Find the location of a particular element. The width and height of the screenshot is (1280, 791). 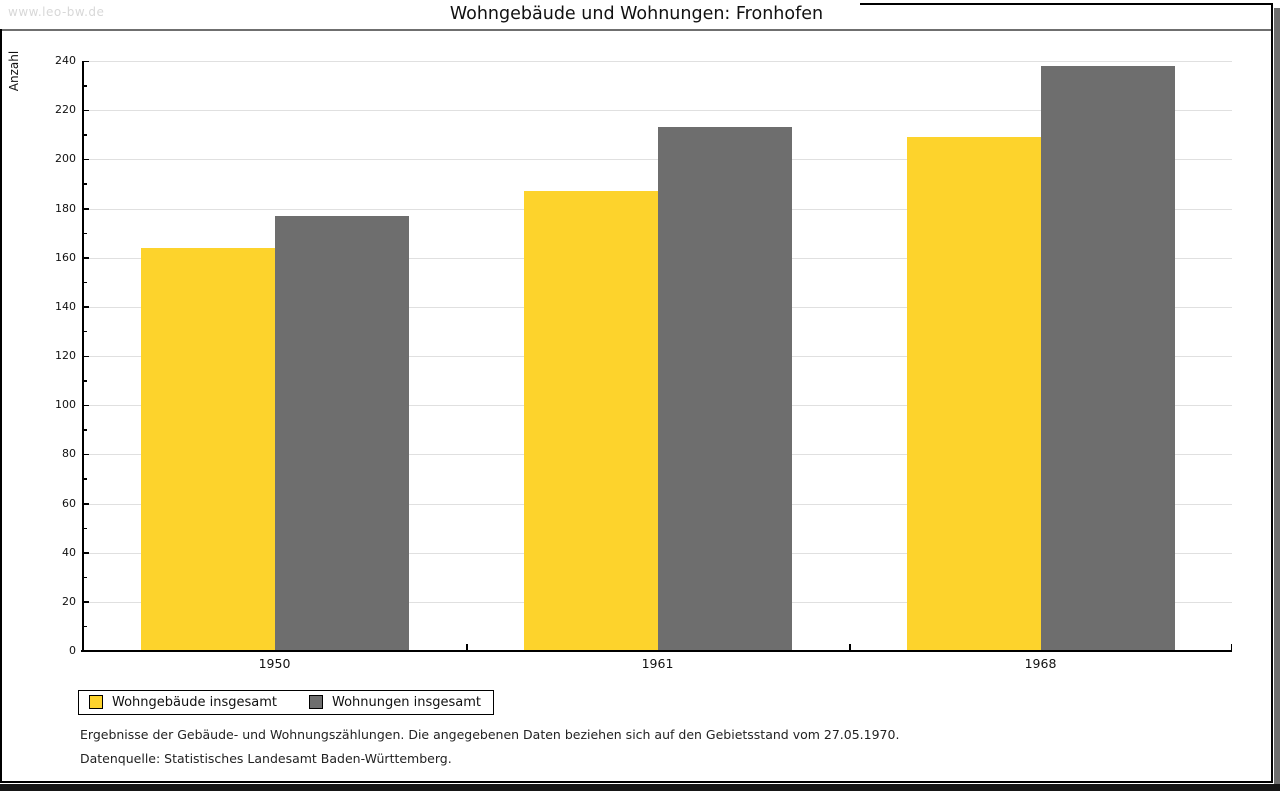

bar-1968-wohnungen is located at coordinates (1107, 358).